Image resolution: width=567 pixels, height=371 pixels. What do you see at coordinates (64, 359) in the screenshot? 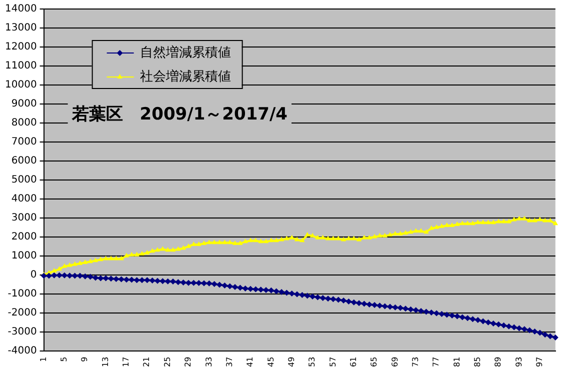
I see `x-tick-label: 5` at bounding box center [64, 359].